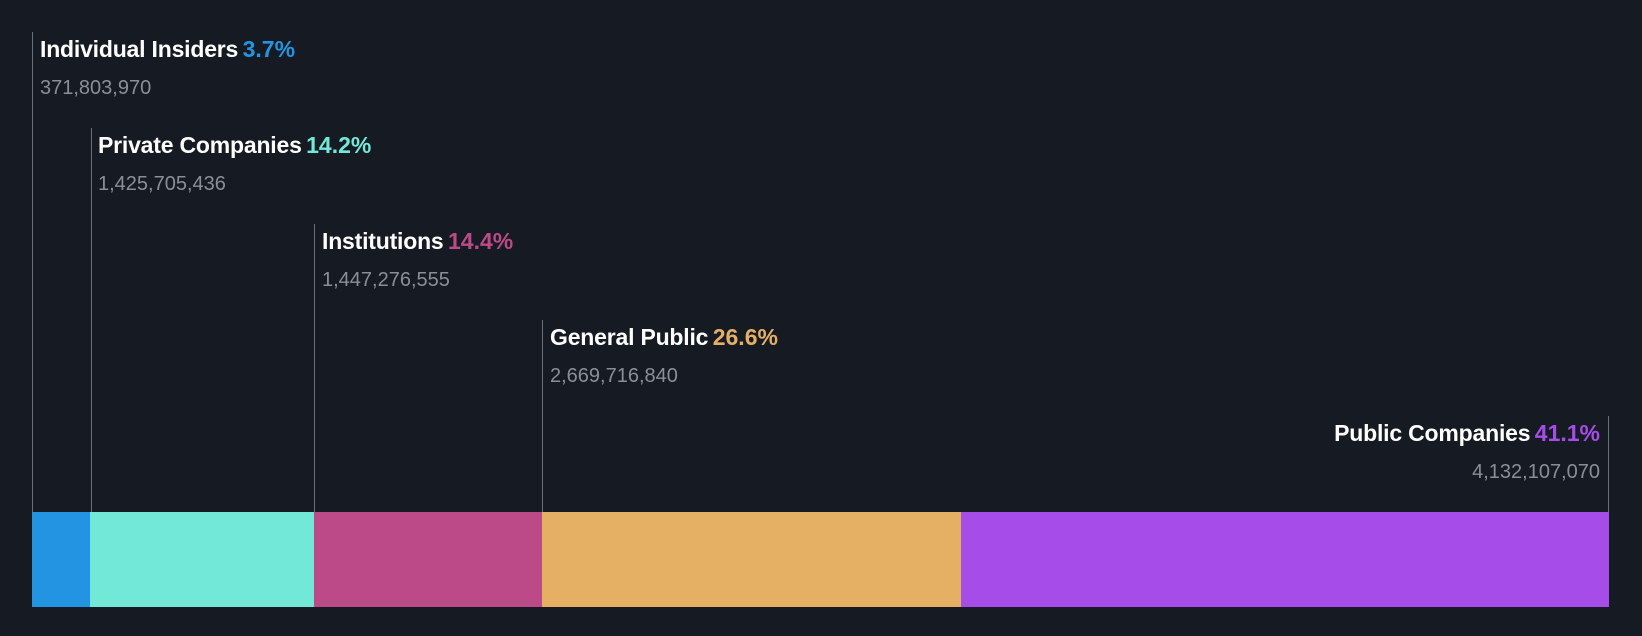 This screenshot has height=636, width=1642. What do you see at coordinates (1467, 452) in the screenshot?
I see `label-public-companies: Public Companies 41.1% 4,132,107,070` at bounding box center [1467, 452].